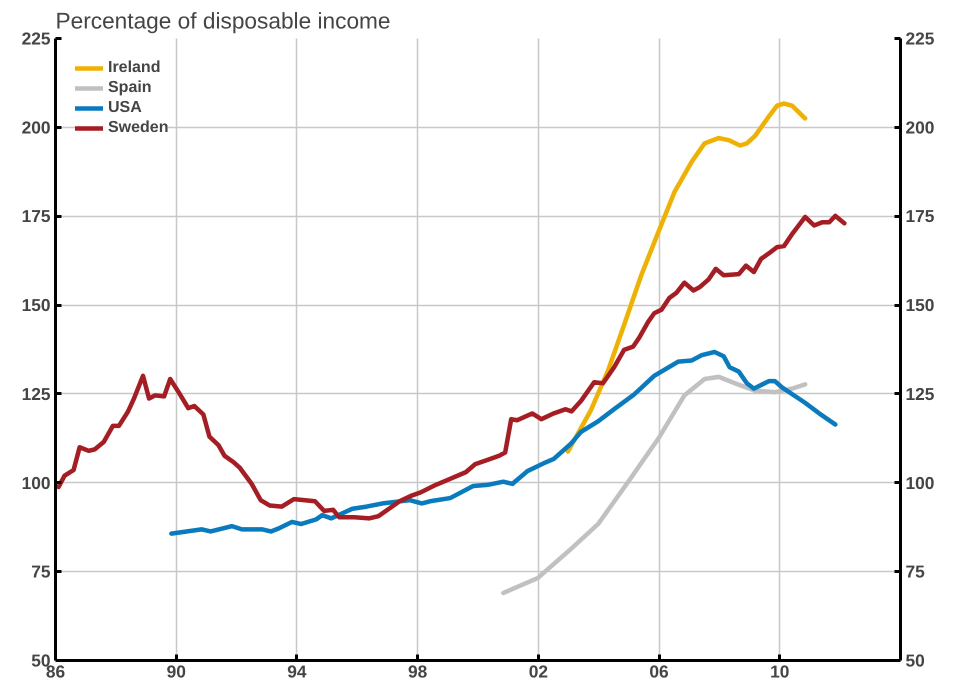  Describe the element at coordinates (36, 216) in the screenshot. I see `y-tick-label: 175` at that location.